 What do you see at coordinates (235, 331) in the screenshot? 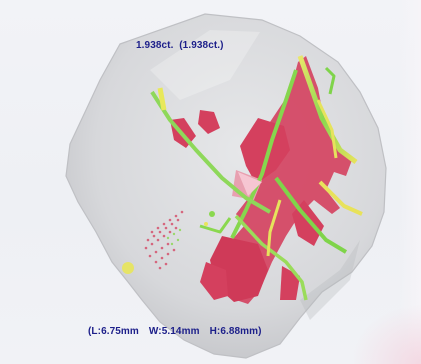
I see `height-value: H:6.88mm)` at bounding box center [235, 331].